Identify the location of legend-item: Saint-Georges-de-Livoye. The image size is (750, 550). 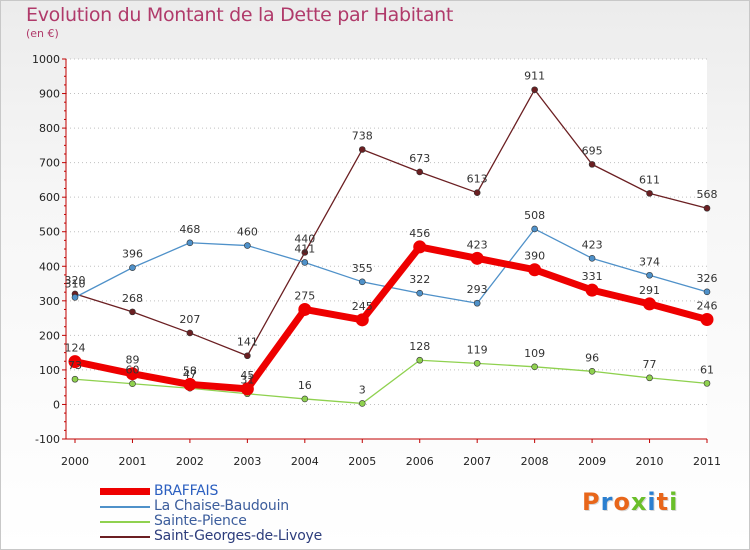
(211, 536).